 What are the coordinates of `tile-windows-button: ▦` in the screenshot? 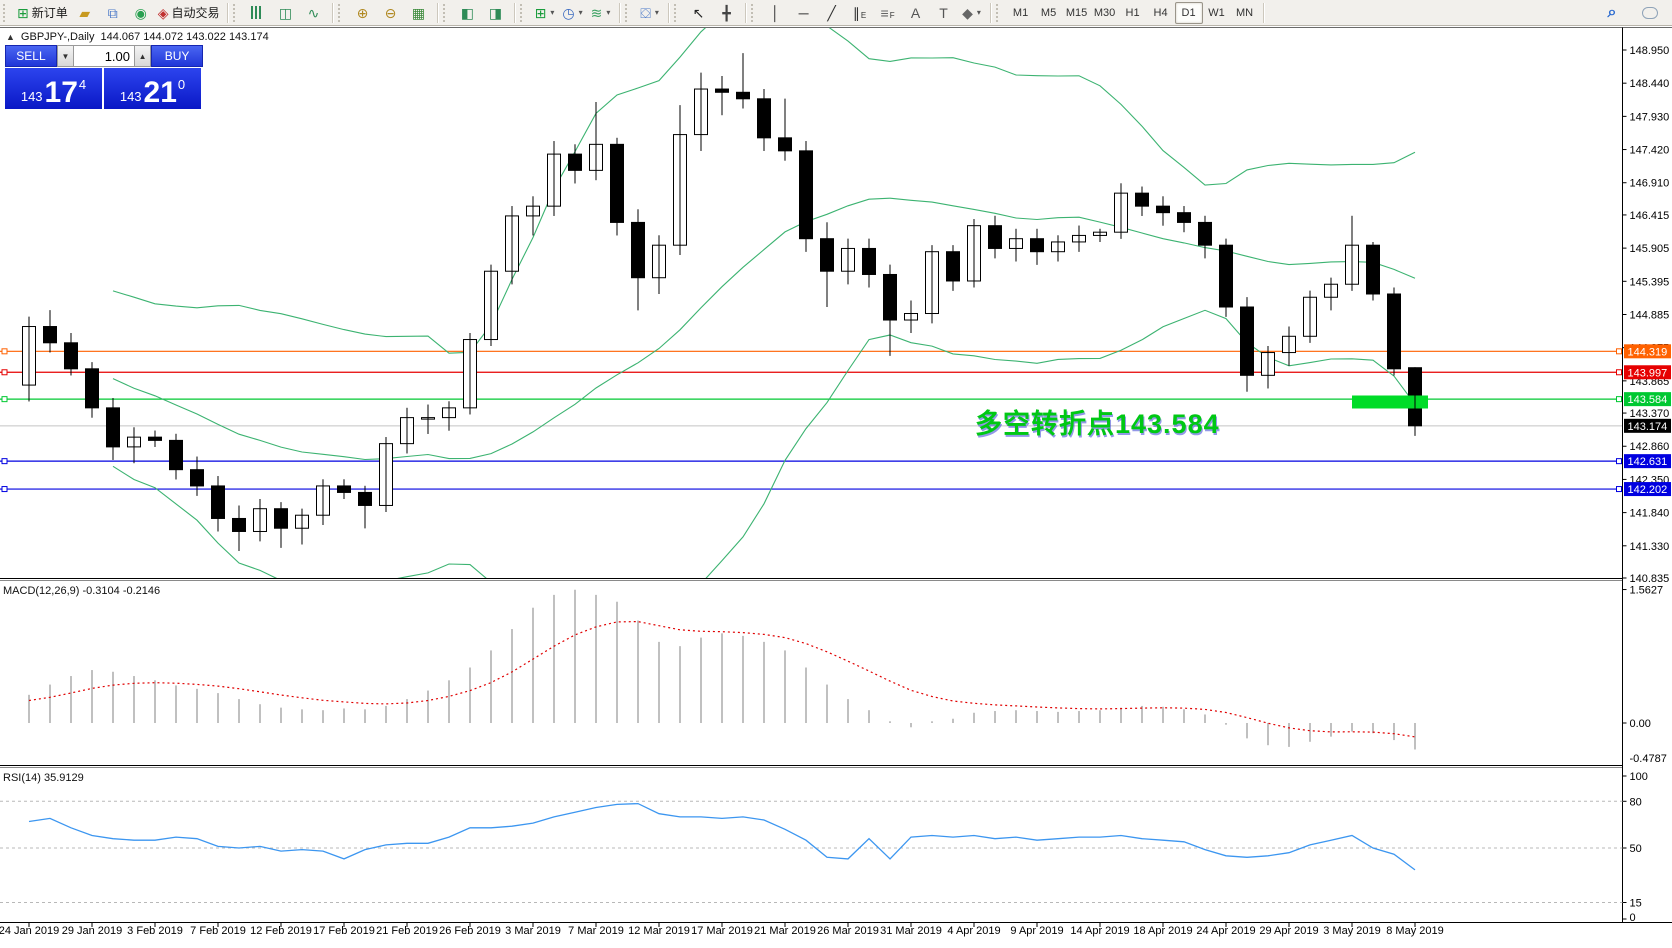 It's located at (419, 13).